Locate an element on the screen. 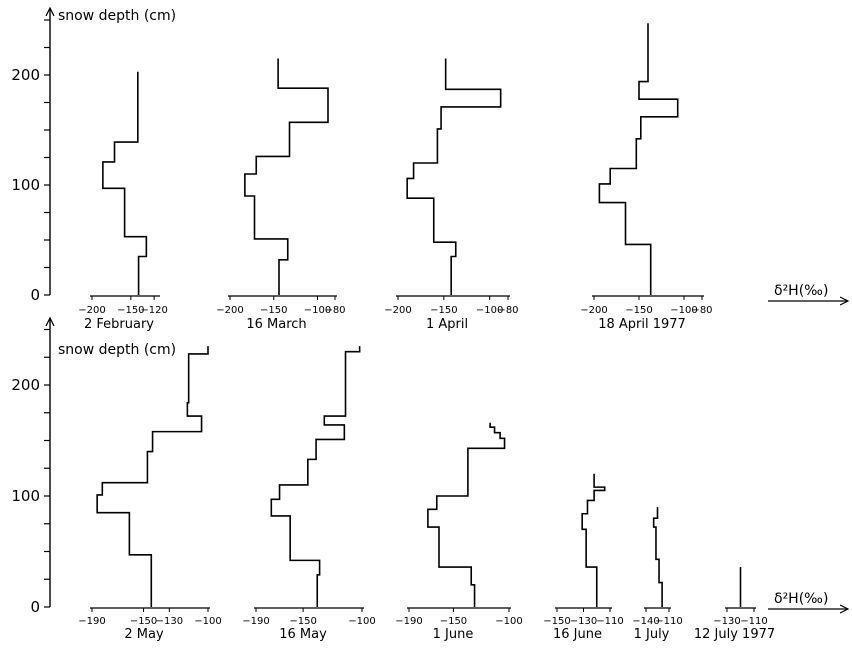  top-y-axis-title: snow depth (cm) is located at coordinates (117, 16).